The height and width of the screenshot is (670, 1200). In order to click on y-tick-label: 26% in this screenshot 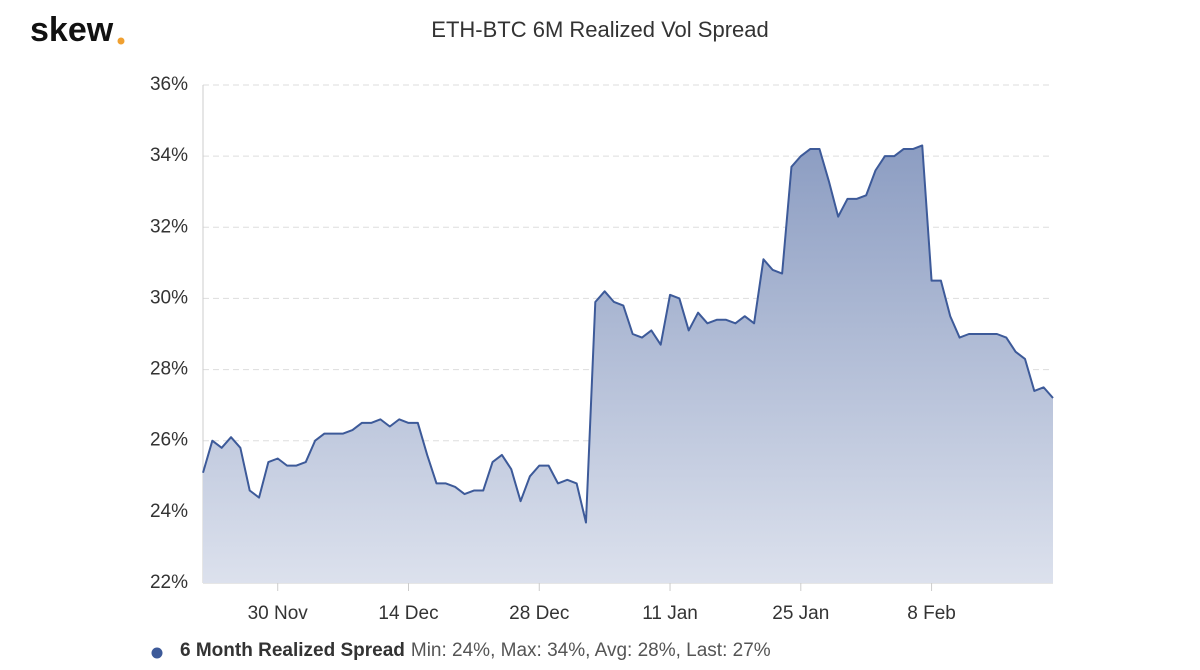, I will do `click(169, 440)`.